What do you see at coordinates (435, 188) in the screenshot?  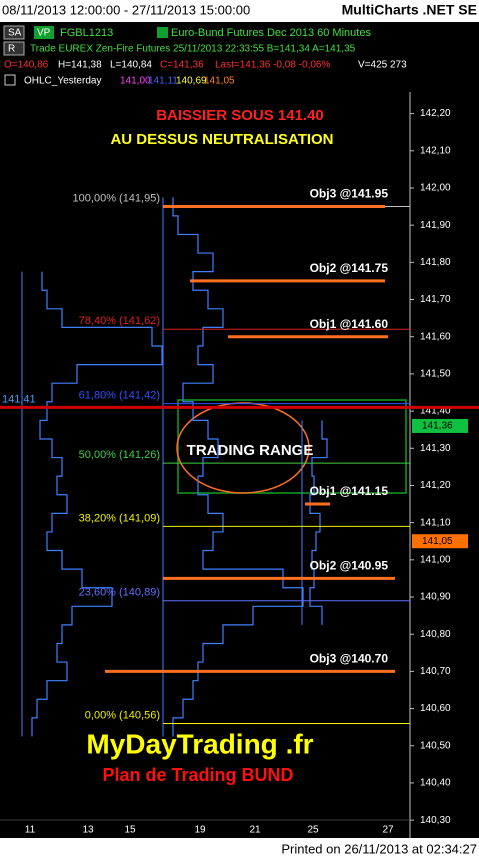 I see `y-tick-label: 142,00` at bounding box center [435, 188].